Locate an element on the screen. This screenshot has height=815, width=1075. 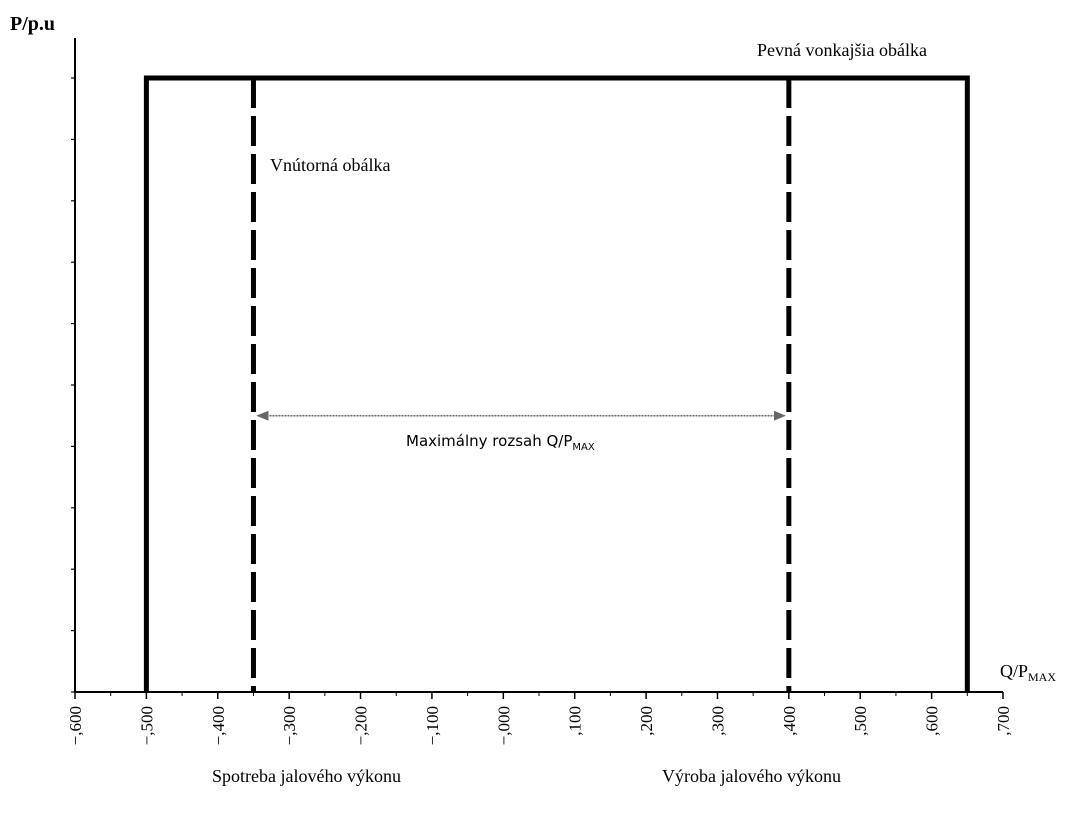
x-axis-label-main: Q/P is located at coordinates (1014, 671).